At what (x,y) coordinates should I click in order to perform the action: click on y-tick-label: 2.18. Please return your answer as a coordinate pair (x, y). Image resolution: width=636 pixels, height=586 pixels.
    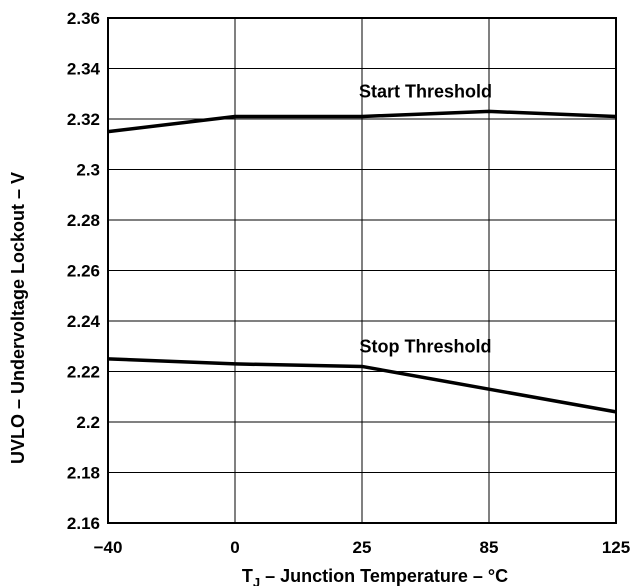
    Looking at the image, I should click on (83, 473).